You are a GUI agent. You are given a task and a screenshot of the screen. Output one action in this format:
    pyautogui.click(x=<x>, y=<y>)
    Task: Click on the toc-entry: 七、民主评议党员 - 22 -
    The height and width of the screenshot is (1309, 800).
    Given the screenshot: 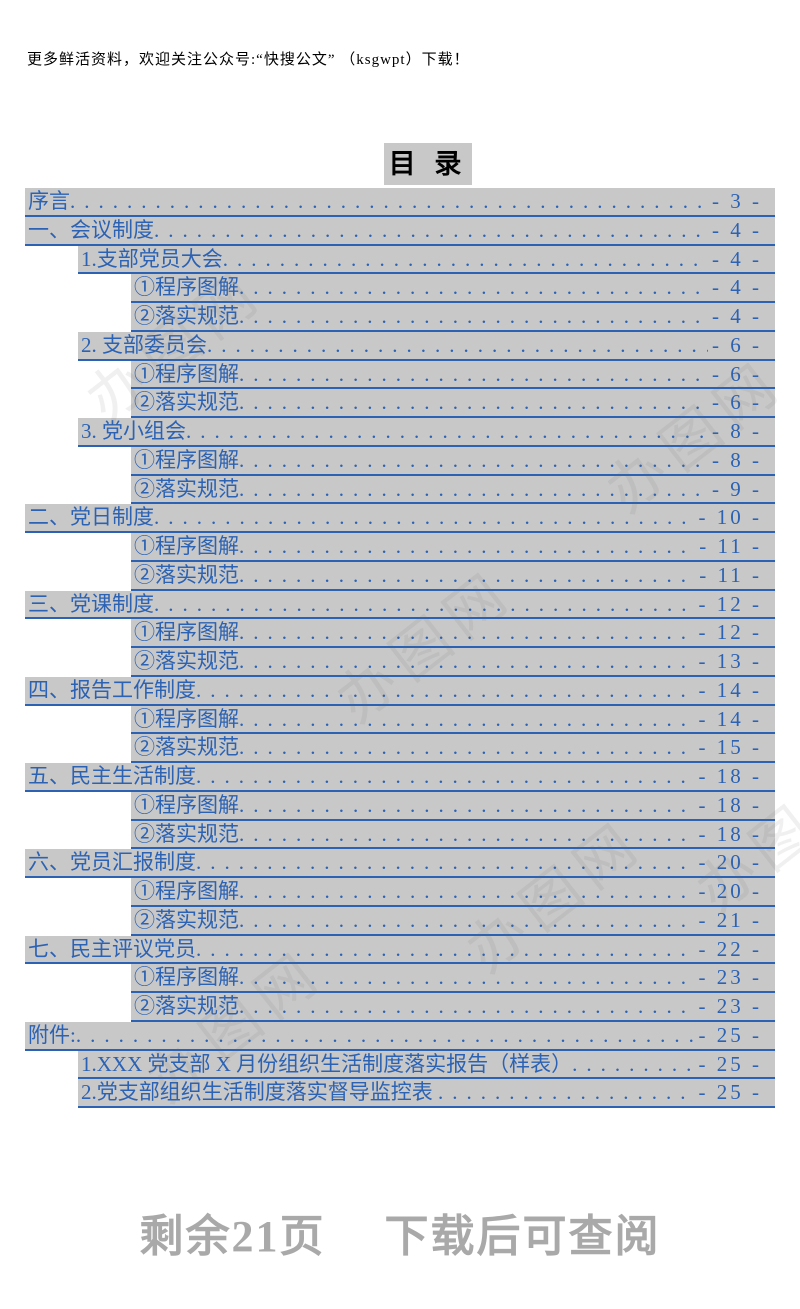 What is the action you would take?
    pyautogui.click(x=400, y=950)
    